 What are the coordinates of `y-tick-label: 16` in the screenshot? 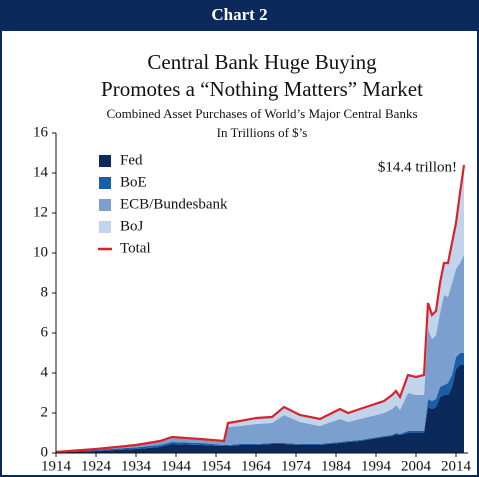 It's located at (41, 132).